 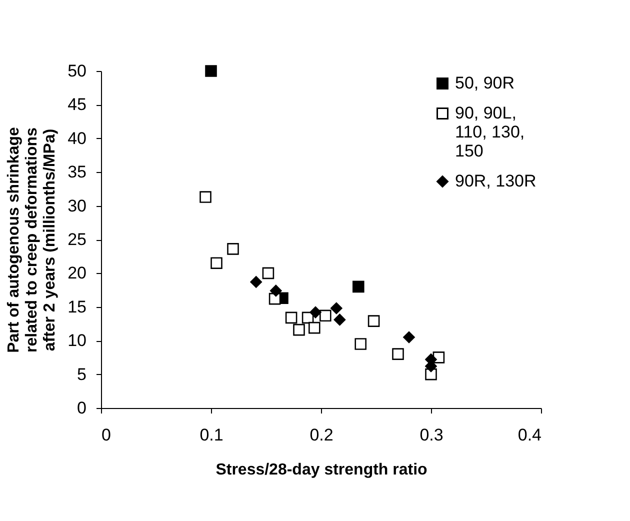 What do you see at coordinates (77, 206) in the screenshot?
I see `y-tick-label: 30` at bounding box center [77, 206].